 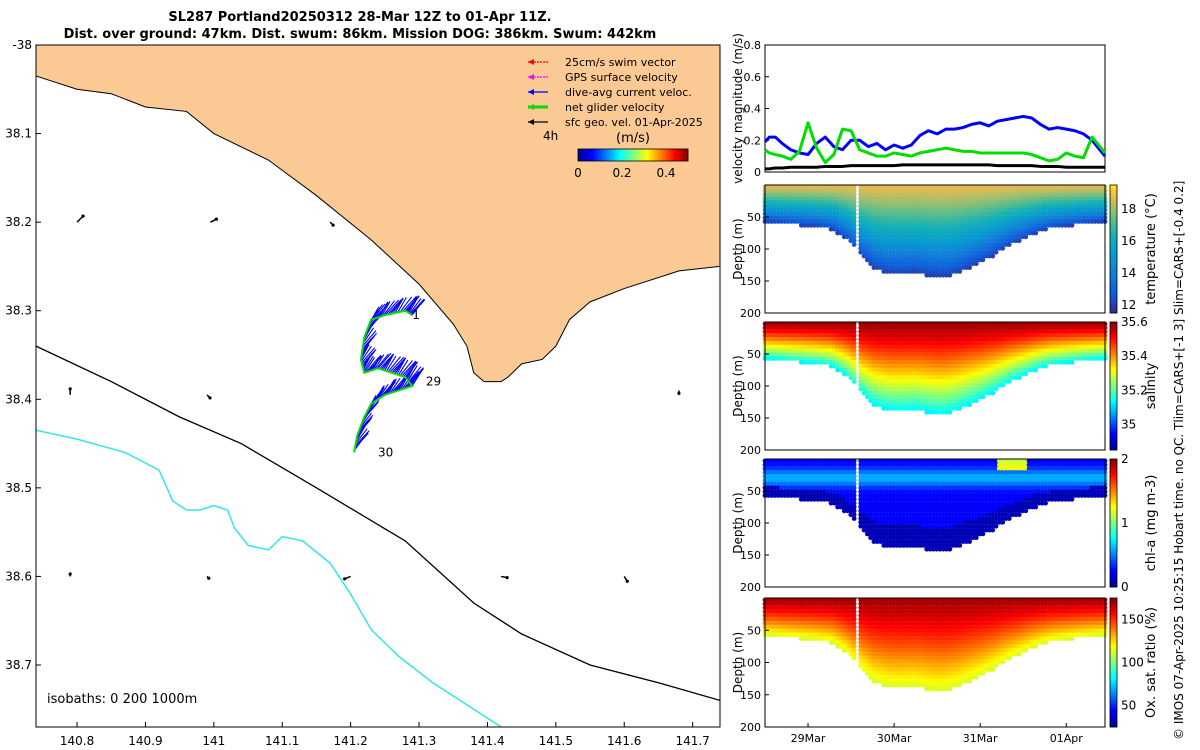 I want to click on glider-track, so click(x=383, y=381).